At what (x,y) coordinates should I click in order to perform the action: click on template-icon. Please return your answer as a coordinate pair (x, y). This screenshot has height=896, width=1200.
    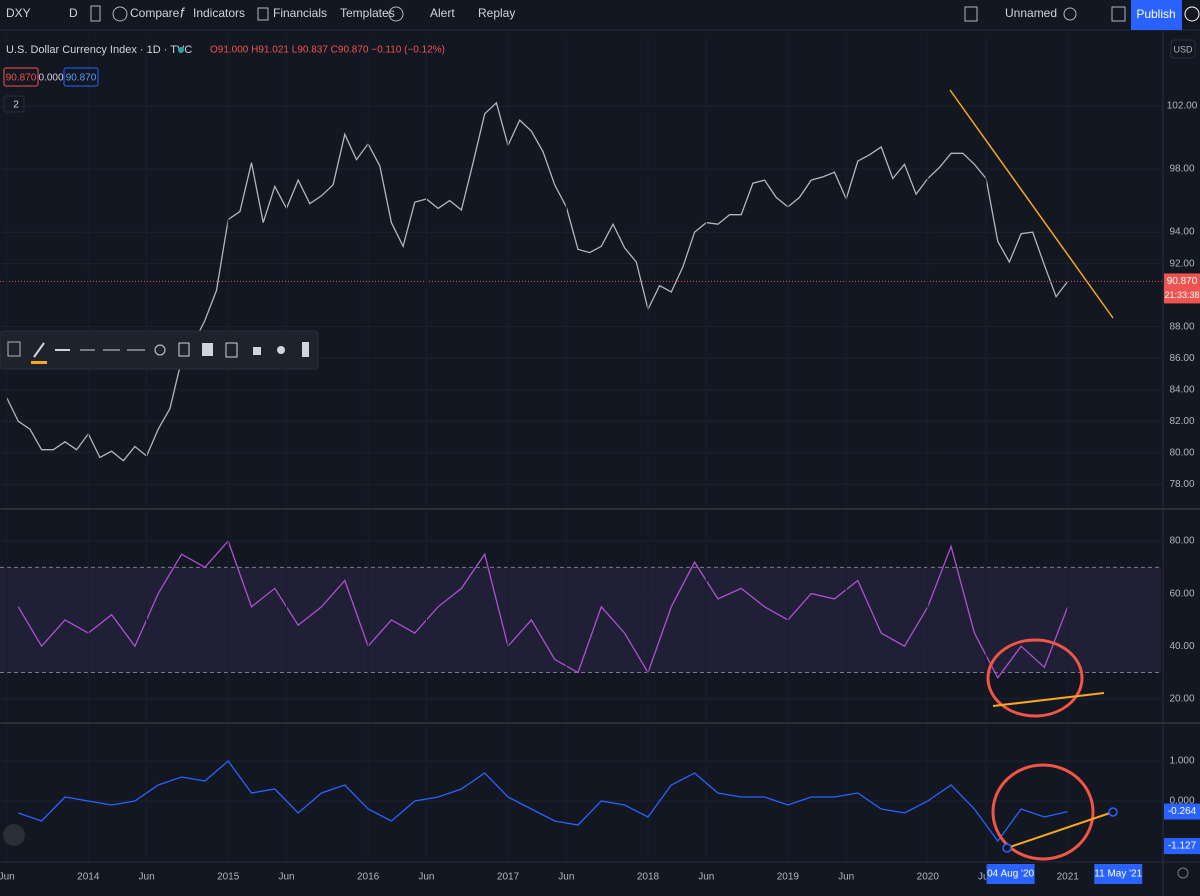
    Looking at the image, I should click on (14, 349).